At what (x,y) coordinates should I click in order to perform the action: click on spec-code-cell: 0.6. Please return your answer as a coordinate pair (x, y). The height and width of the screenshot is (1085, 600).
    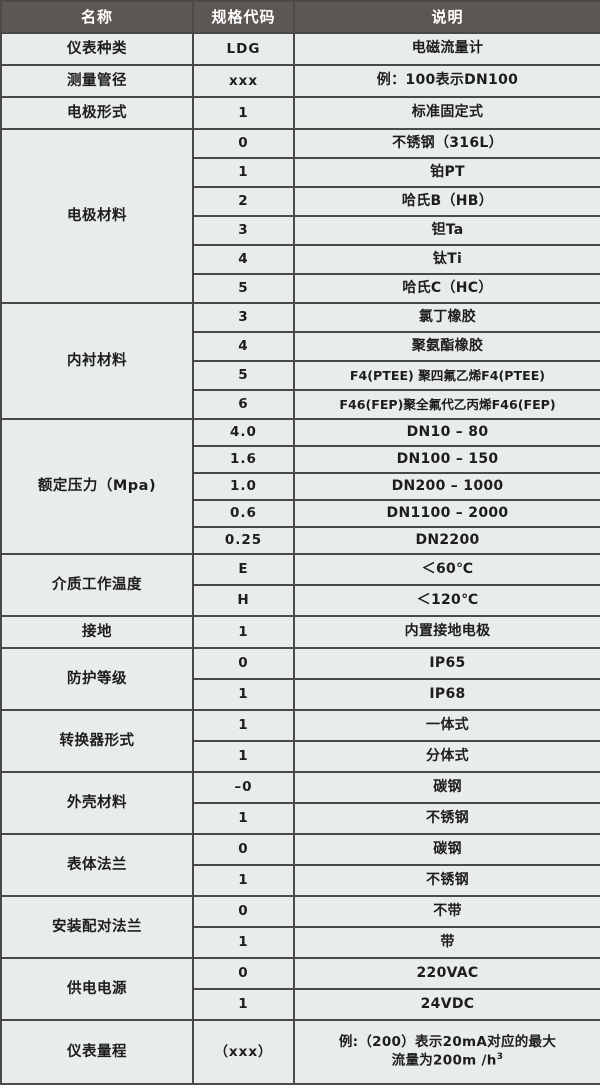
    Looking at the image, I should click on (243, 513).